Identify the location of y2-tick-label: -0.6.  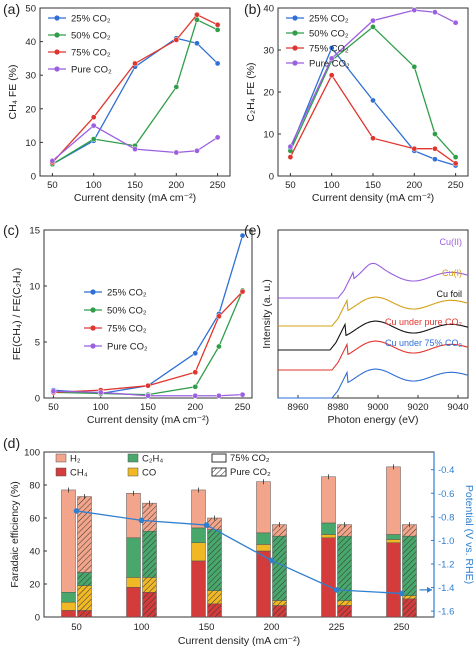
(446, 494).